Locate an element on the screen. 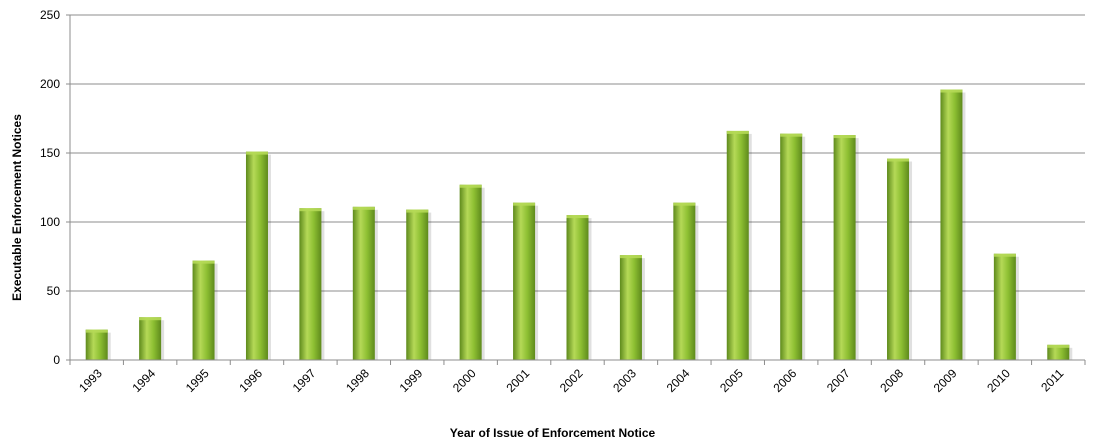 This screenshot has height=441, width=1094. x-tick-label: 2008 is located at coordinates (891, 380).